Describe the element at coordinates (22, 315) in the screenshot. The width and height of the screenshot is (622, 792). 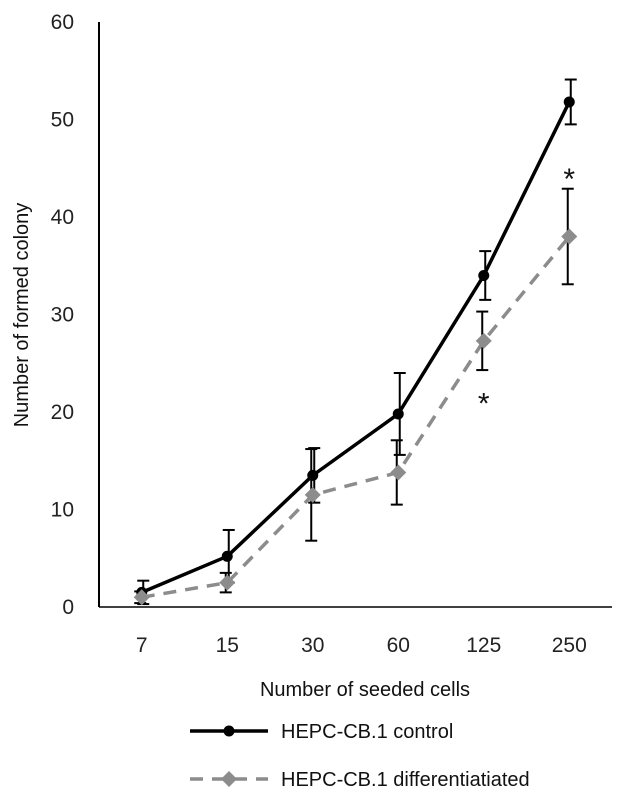
I see `y-axis-title: Number of formed colony` at that location.